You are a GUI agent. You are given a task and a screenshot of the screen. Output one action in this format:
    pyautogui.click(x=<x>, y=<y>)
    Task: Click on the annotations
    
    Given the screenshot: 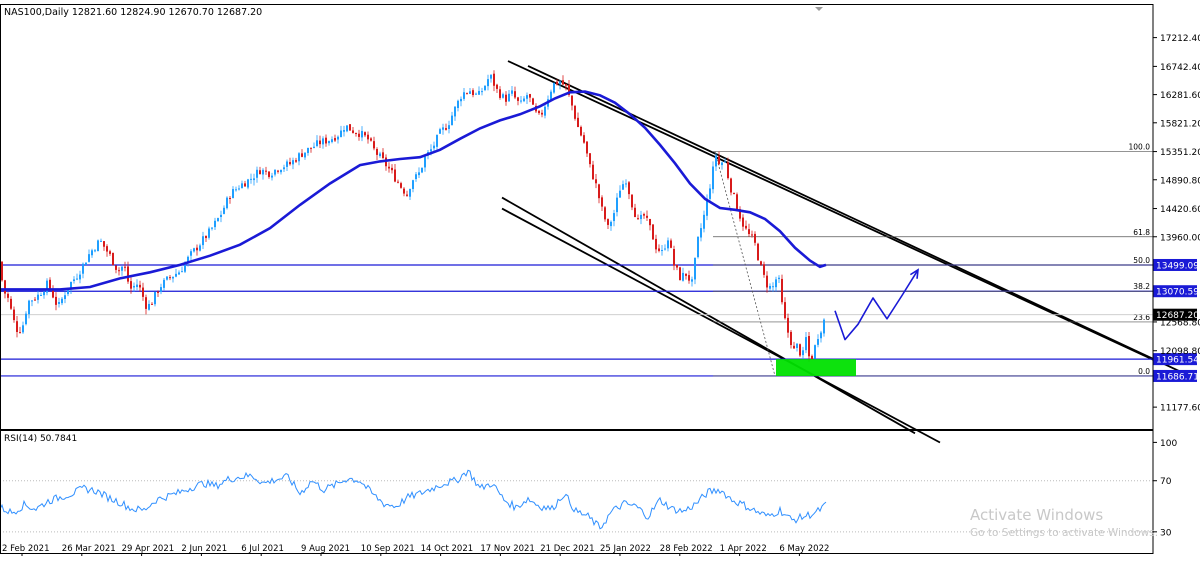 What is the action you would take?
    pyautogui.click(x=847, y=322)
    